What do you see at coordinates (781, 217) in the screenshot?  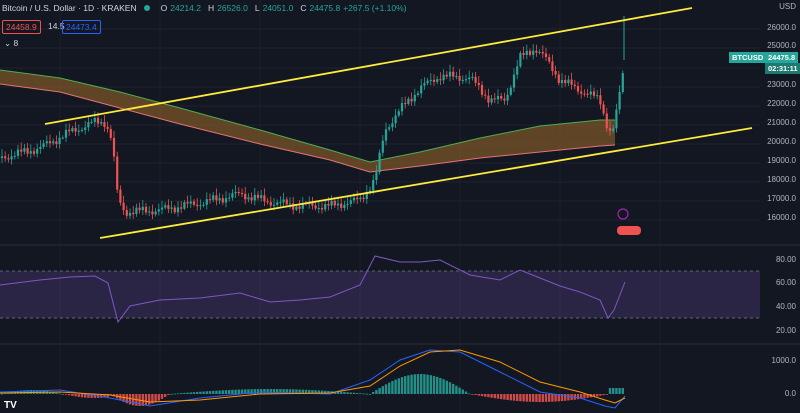 I see `price-axis-label: 16000.0` at bounding box center [781, 217].